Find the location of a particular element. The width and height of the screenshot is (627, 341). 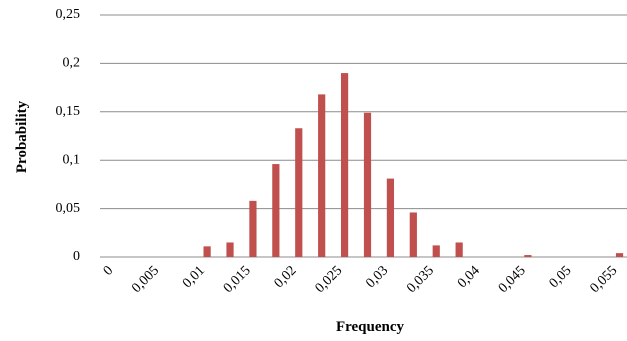

x-tick-label: 0,045 is located at coordinates (512, 279).